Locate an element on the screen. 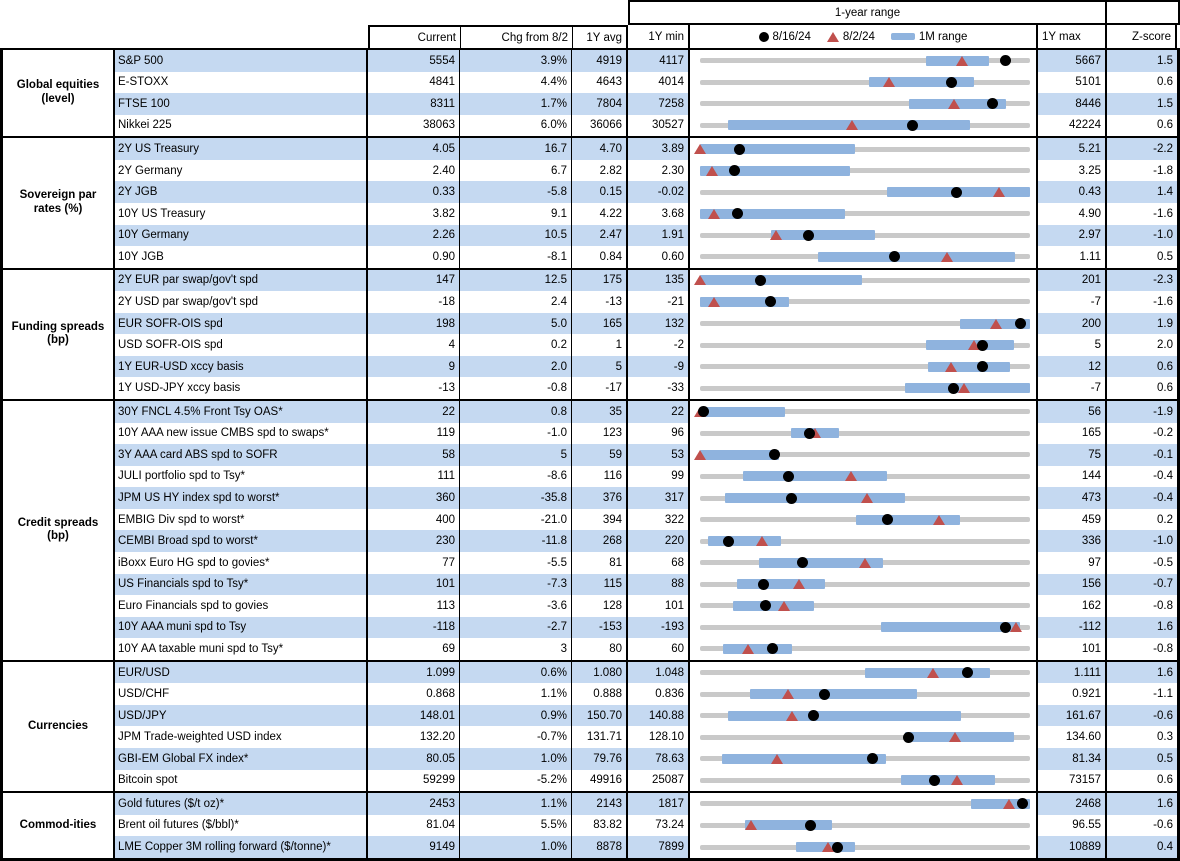  1y-max-value: 73157 is located at coordinates (1072, 780).